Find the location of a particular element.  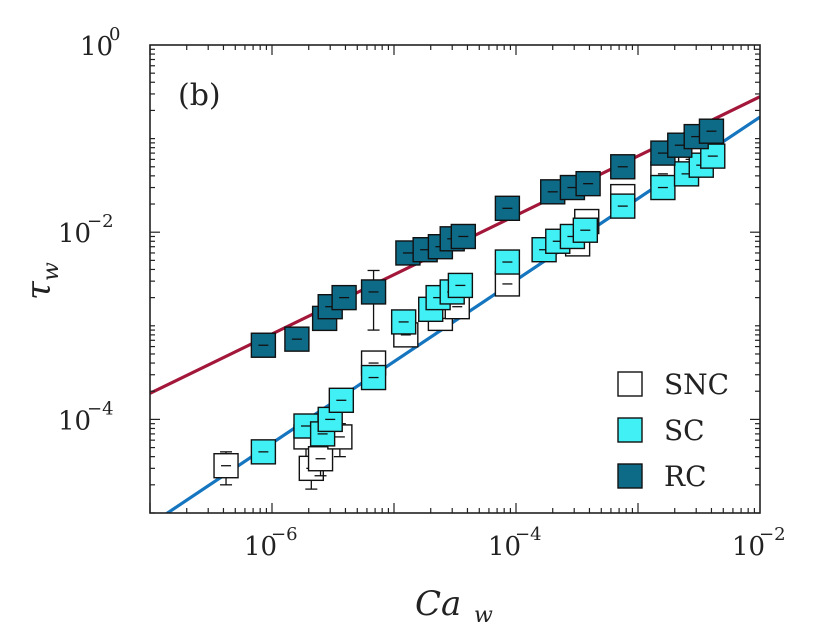

marker-rc is located at coordinates (588, 183).